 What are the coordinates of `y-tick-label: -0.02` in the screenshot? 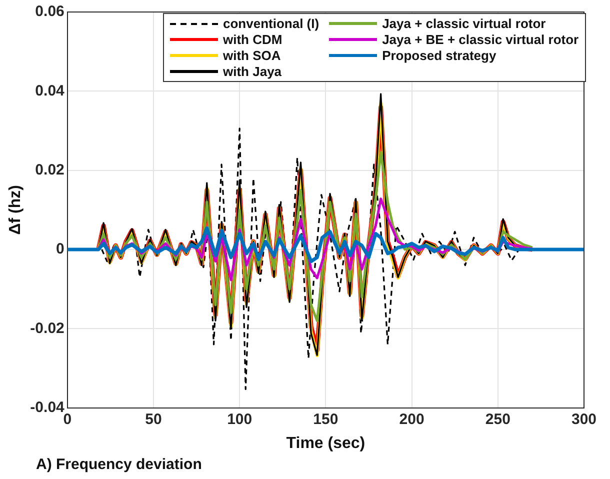 It's located at (47, 328).